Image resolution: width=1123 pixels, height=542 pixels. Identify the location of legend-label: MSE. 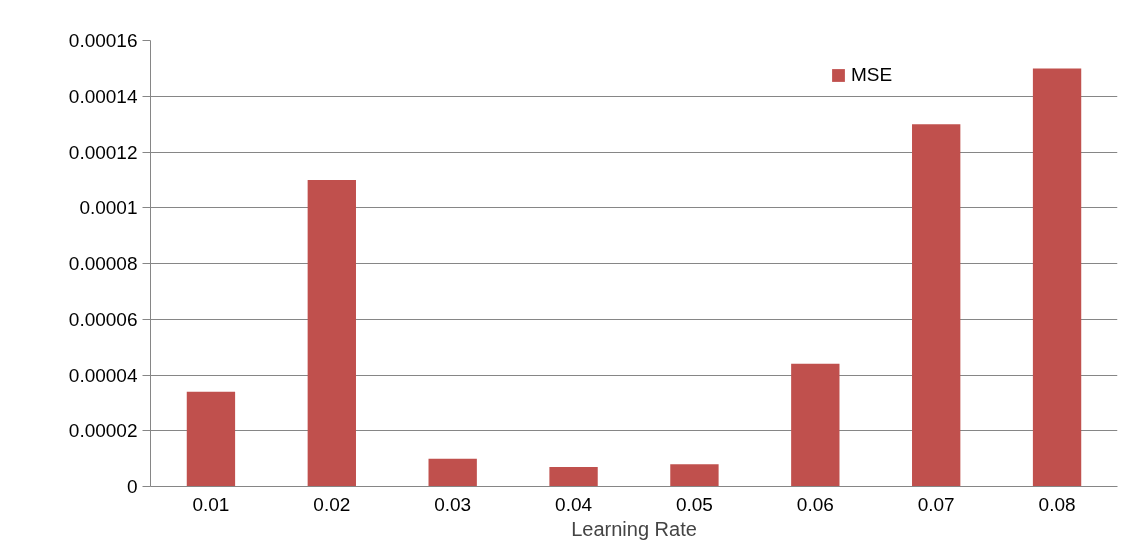
(872, 75).